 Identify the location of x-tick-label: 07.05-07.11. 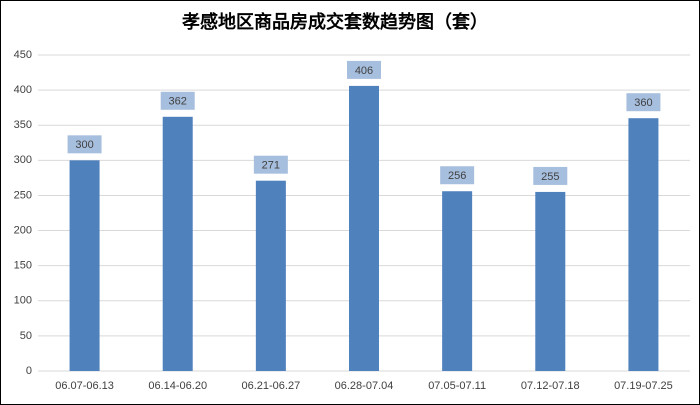
(457, 386).